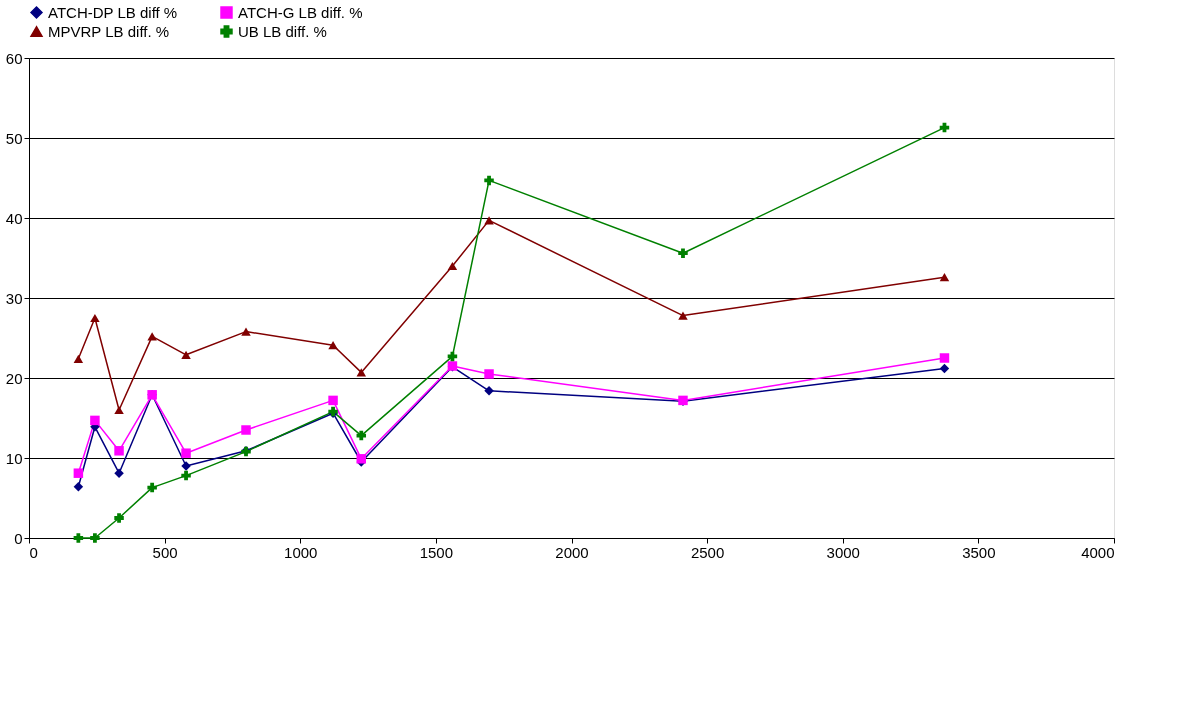  I want to click on y-tick-label: 30, so click(14, 298).